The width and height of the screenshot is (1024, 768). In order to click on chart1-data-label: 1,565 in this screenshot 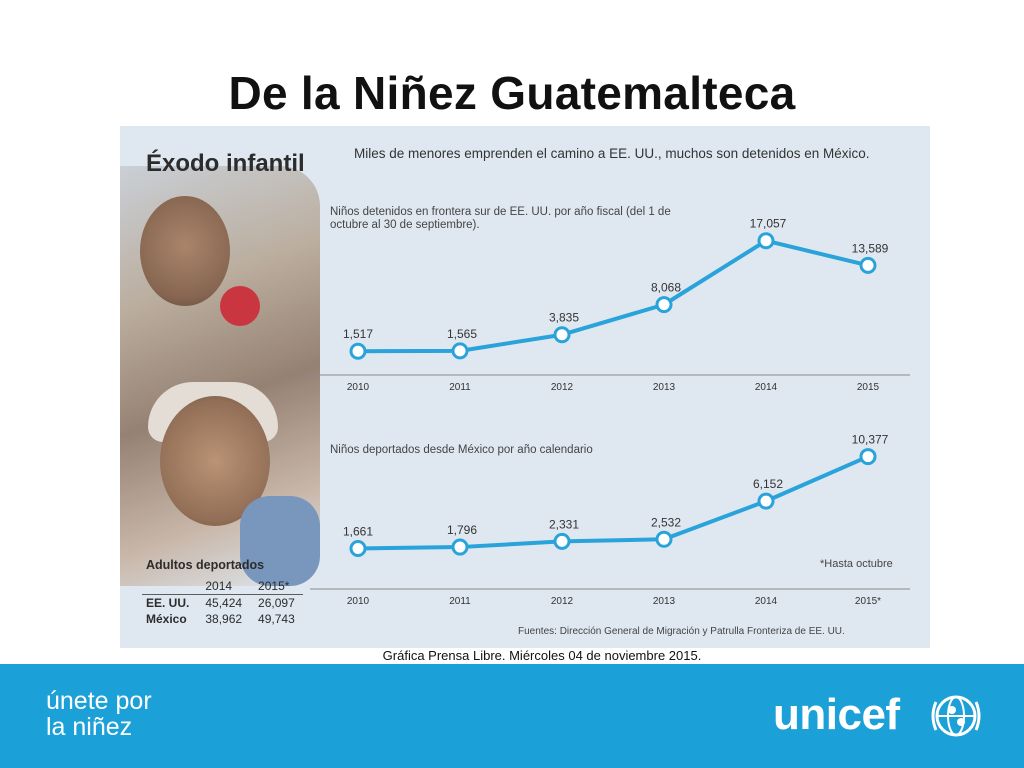, I will do `click(462, 334)`.